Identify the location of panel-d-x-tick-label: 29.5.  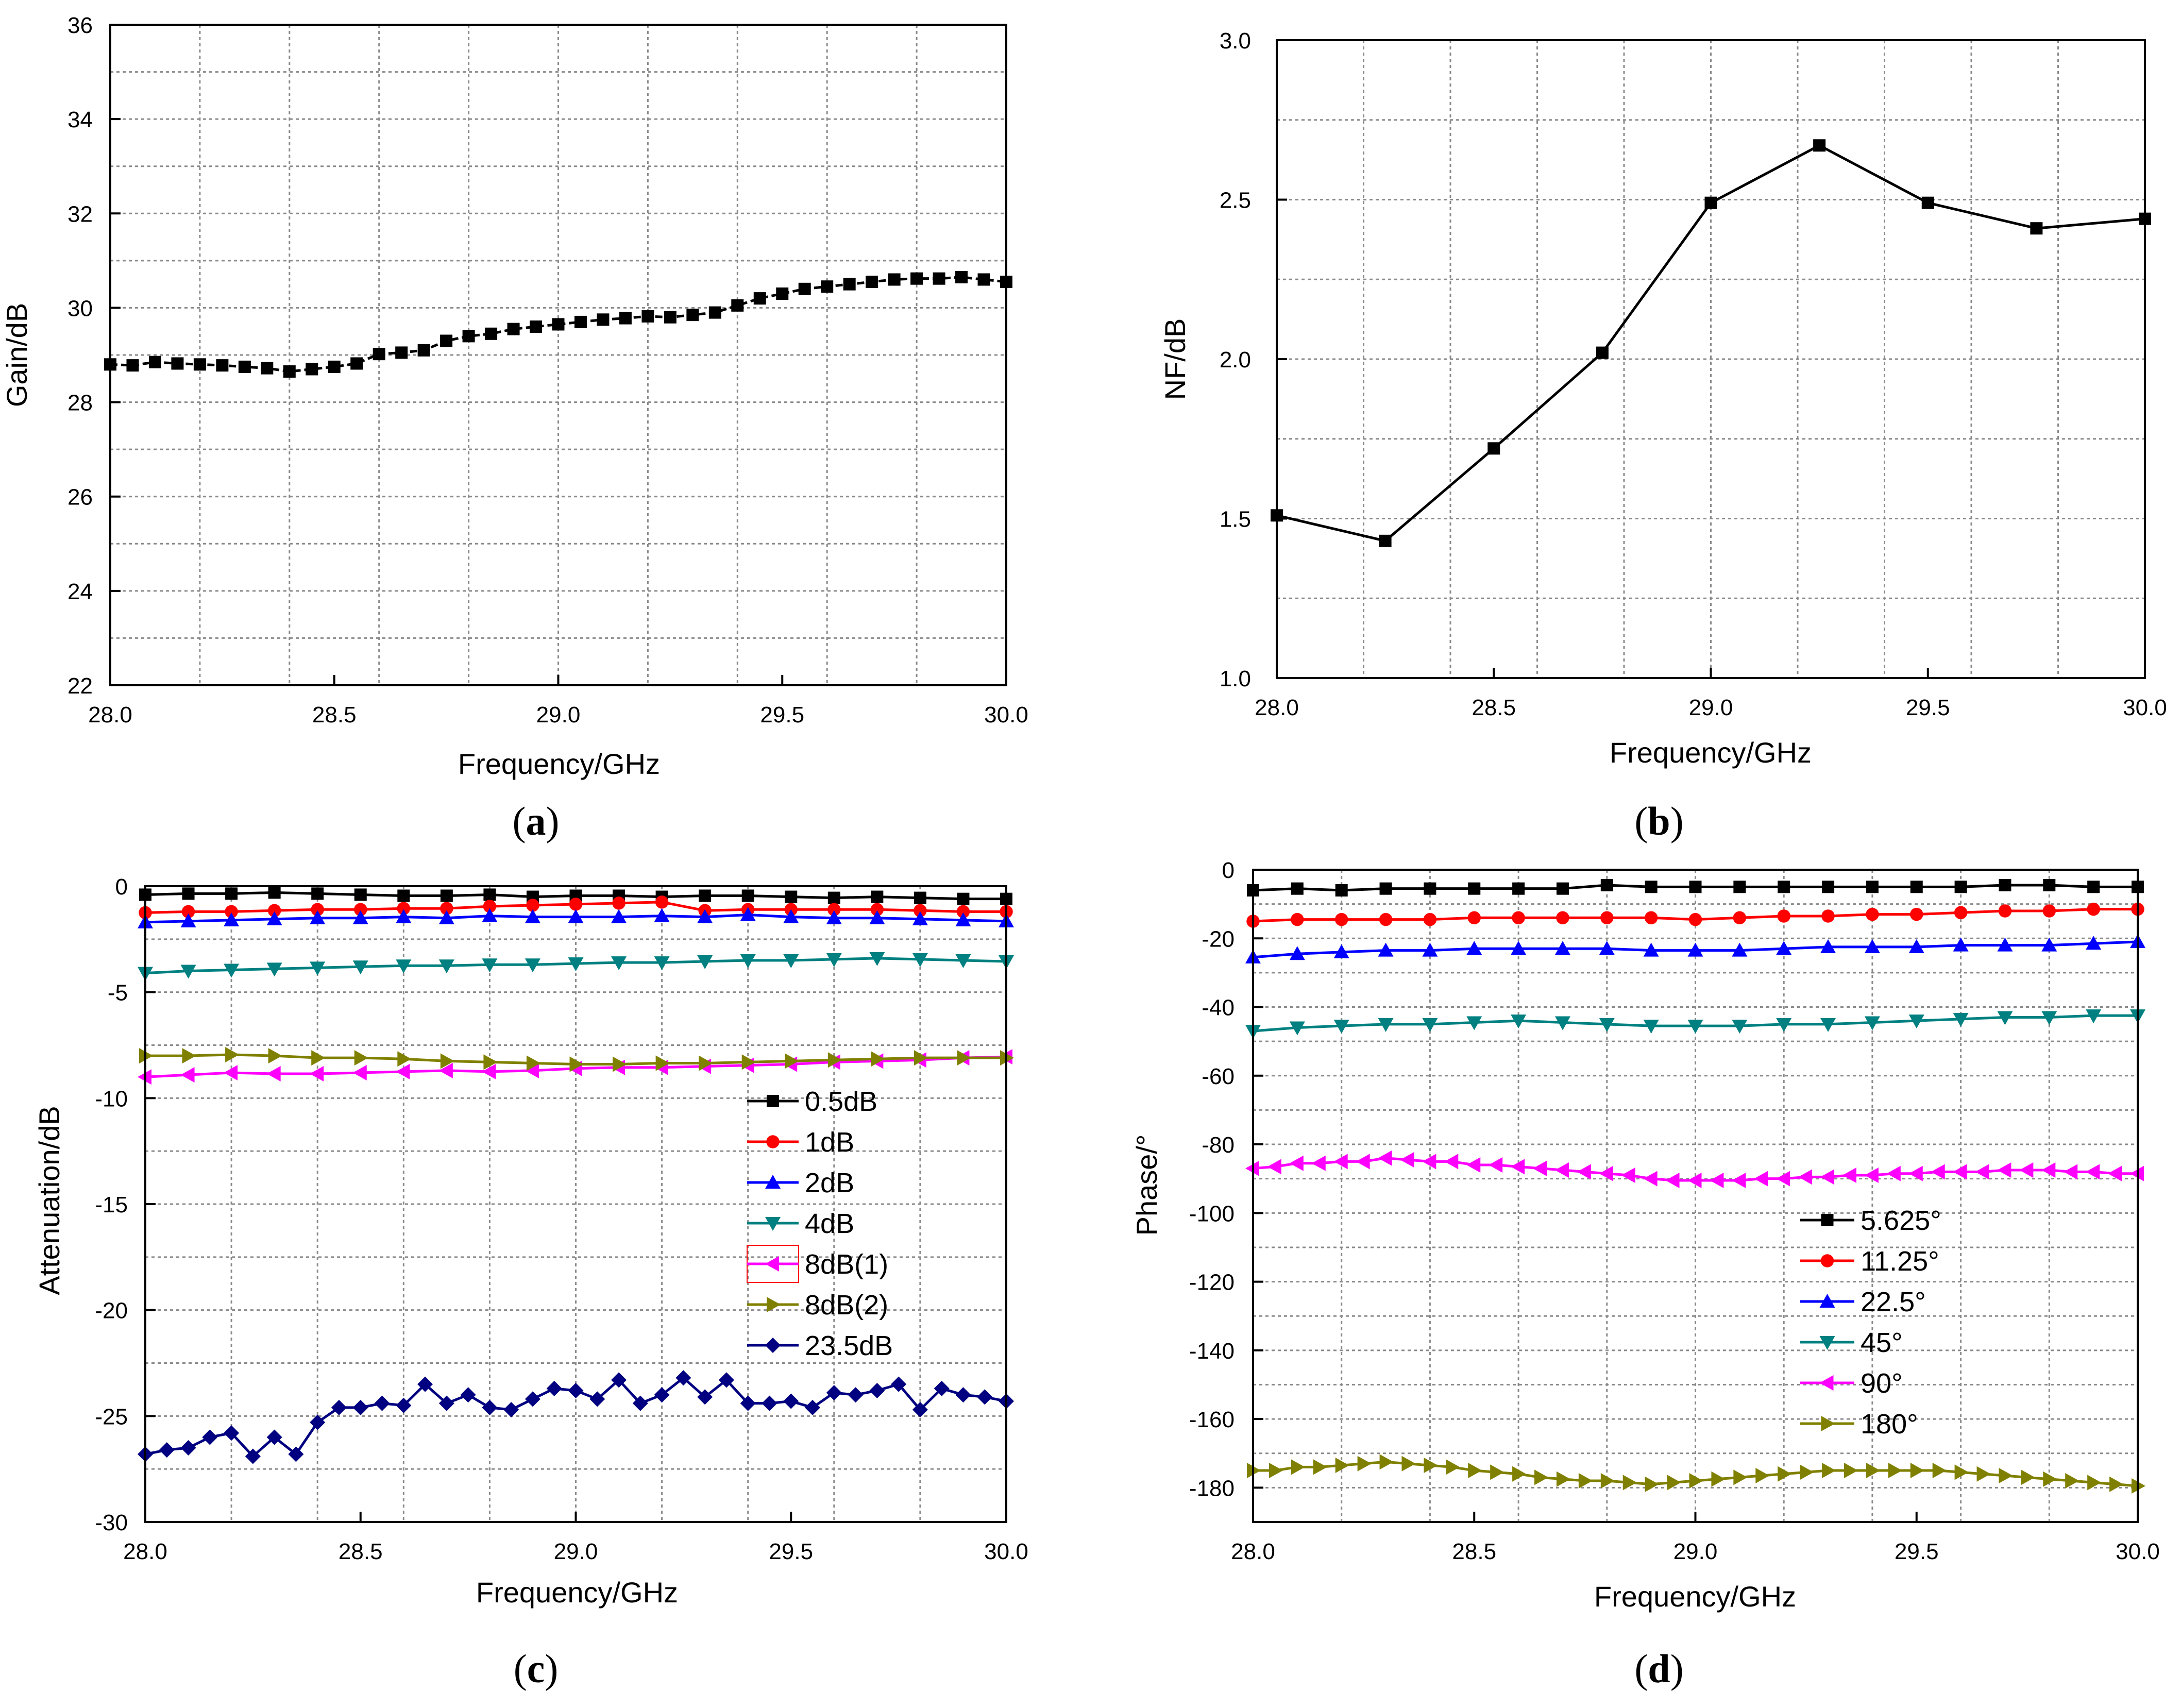
(1917, 1551).